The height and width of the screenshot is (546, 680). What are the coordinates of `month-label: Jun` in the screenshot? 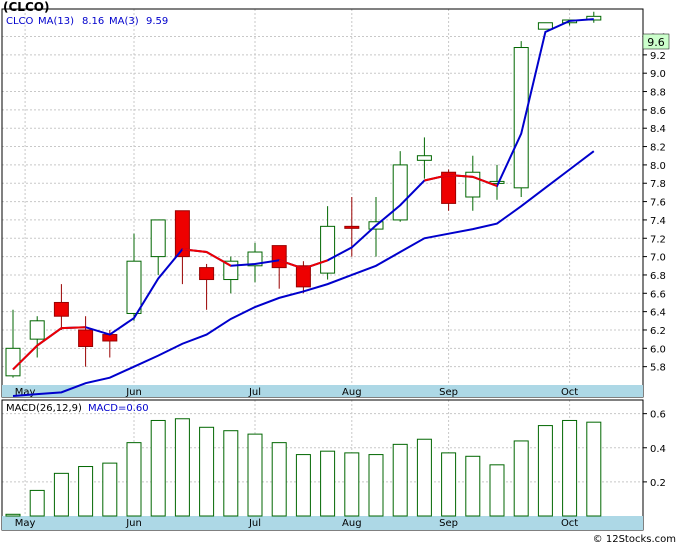 It's located at (133, 392).